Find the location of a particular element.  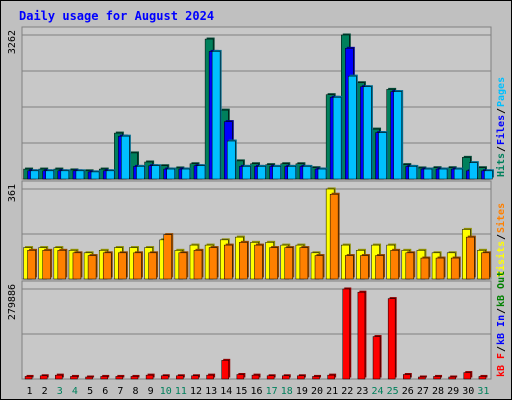

legend-entry: kB F is located at coordinates (501, 365).